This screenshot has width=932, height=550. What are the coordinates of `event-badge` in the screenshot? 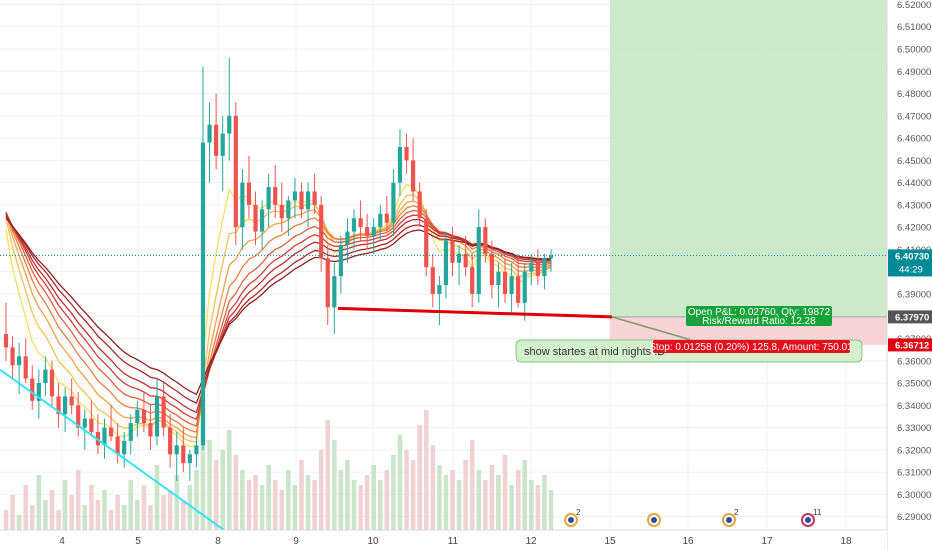 It's located at (654, 520).